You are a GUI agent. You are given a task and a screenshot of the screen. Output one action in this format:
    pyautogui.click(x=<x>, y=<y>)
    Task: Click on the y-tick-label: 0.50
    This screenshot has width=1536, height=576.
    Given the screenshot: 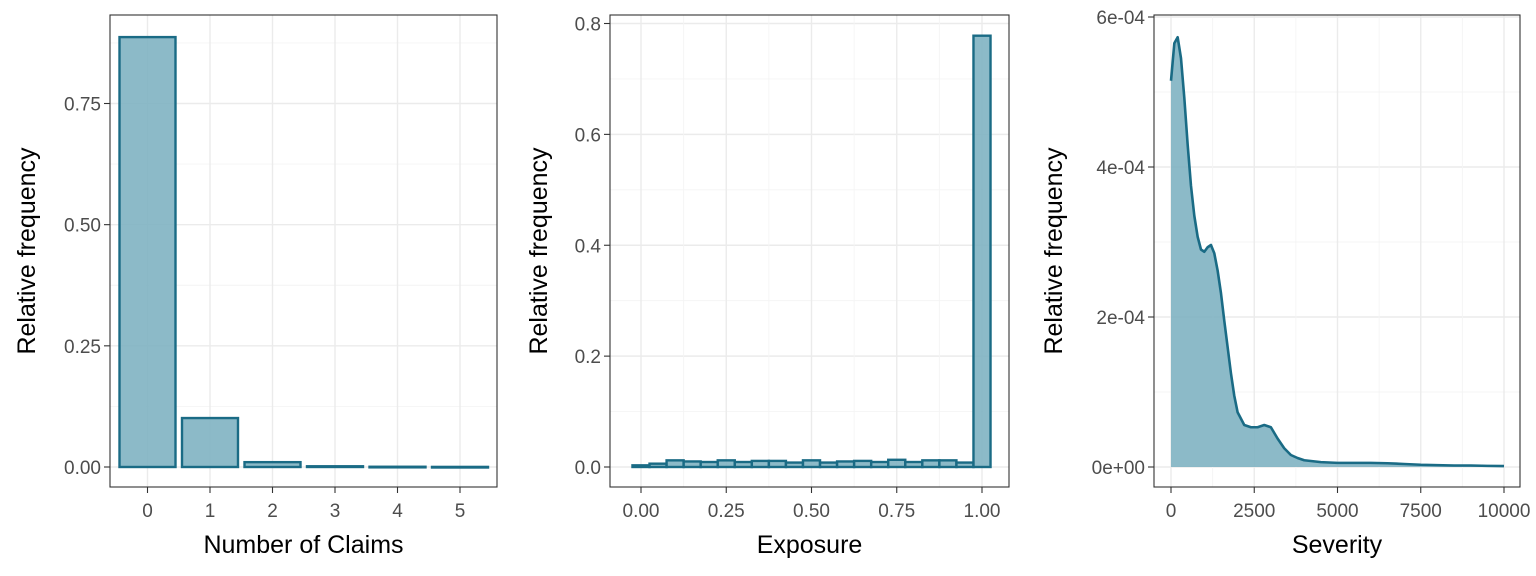 What is the action you would take?
    pyautogui.click(x=82, y=226)
    